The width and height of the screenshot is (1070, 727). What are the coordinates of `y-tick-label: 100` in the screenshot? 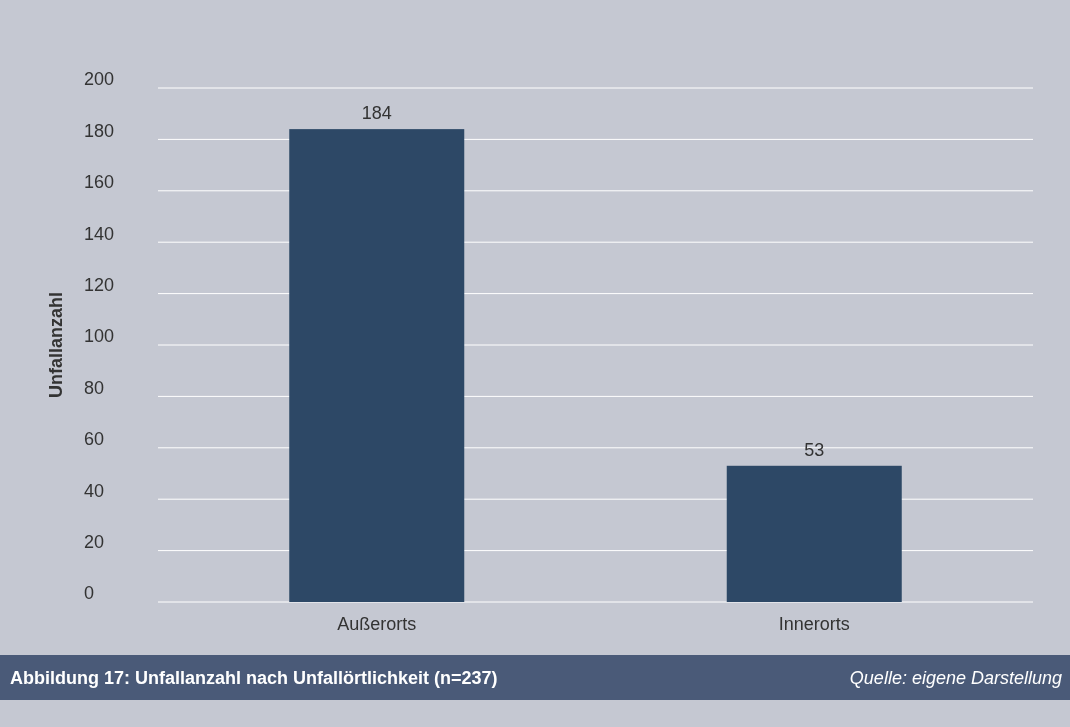 It's located at (99, 336).